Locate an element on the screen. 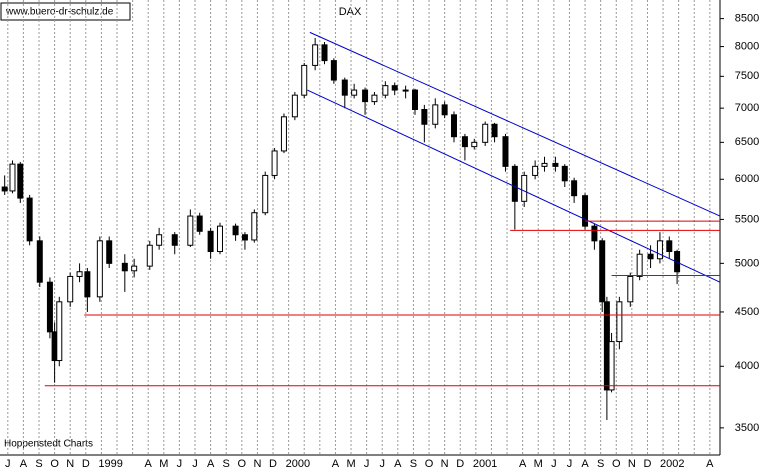 The width and height of the screenshot is (767, 472). y-tick-label: 7500 is located at coordinates (747, 76).